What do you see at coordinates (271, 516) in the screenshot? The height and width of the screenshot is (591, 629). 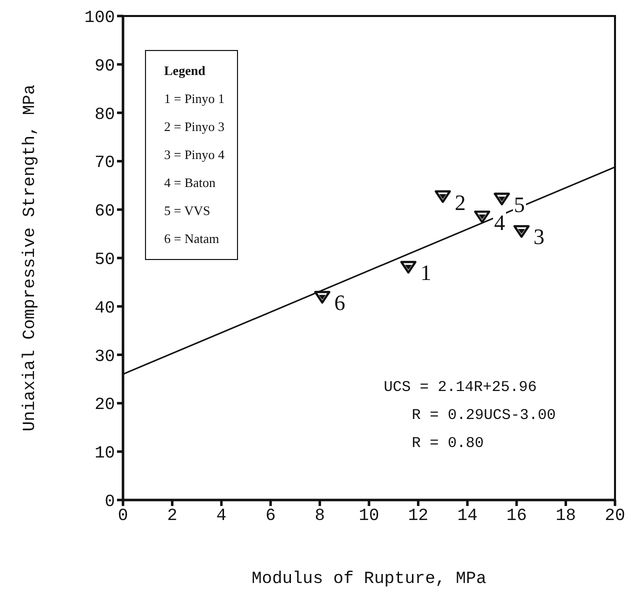 I see `x-tick-label: 6` at bounding box center [271, 516].